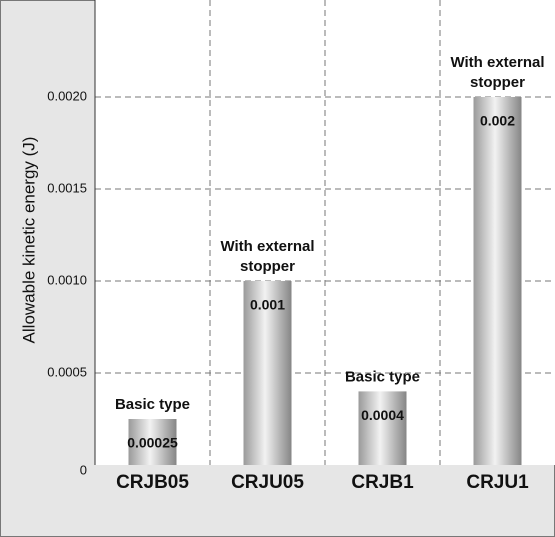  Describe the element at coordinates (67, 187) in the screenshot. I see `y-tick-label: 0.0015` at that location.